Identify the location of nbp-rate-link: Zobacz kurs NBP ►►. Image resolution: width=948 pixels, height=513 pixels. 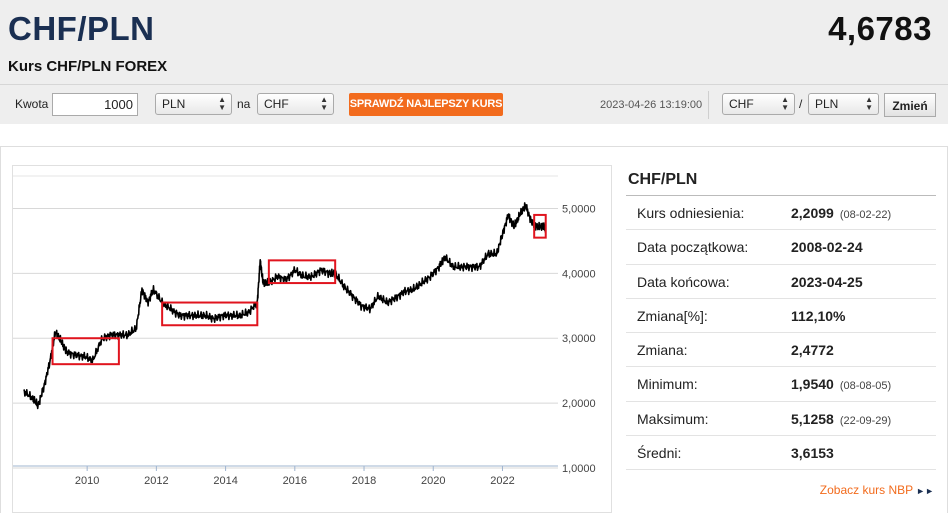
(877, 490).